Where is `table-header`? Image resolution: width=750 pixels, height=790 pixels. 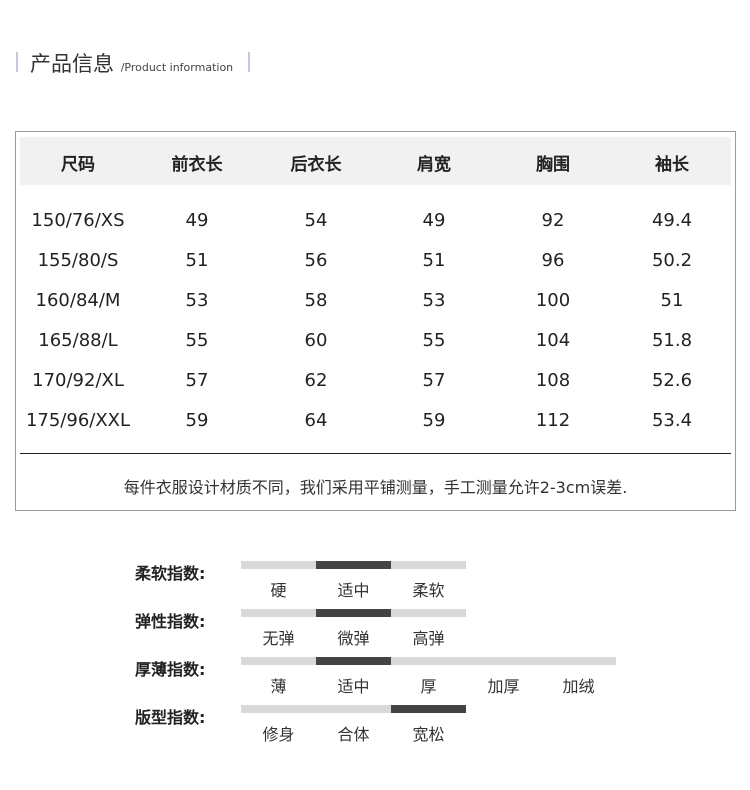 table-header is located at coordinates (375, 161).